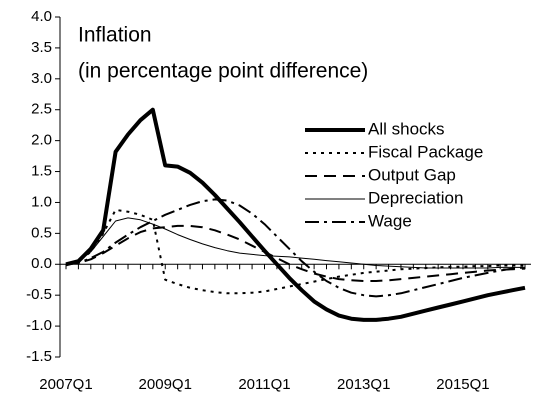 The width and height of the screenshot is (533, 400). I want to click on y-tick-label: 1.0, so click(41, 201).